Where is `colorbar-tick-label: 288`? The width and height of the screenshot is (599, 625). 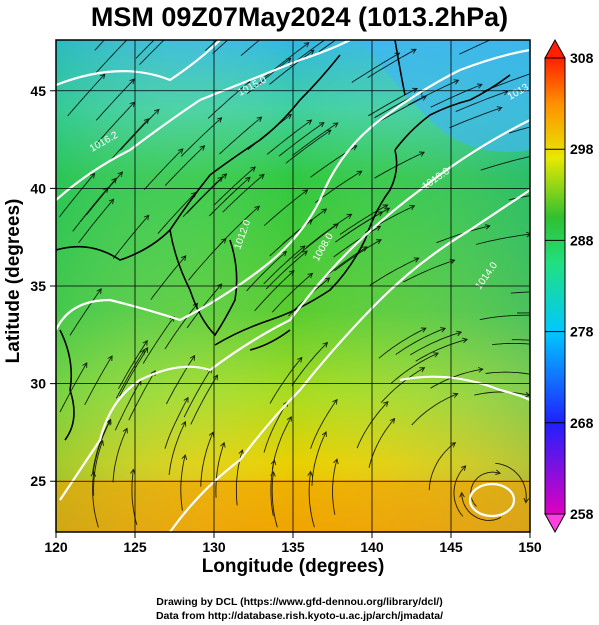
colorbar-tick-label: 288 is located at coordinates (582, 240).